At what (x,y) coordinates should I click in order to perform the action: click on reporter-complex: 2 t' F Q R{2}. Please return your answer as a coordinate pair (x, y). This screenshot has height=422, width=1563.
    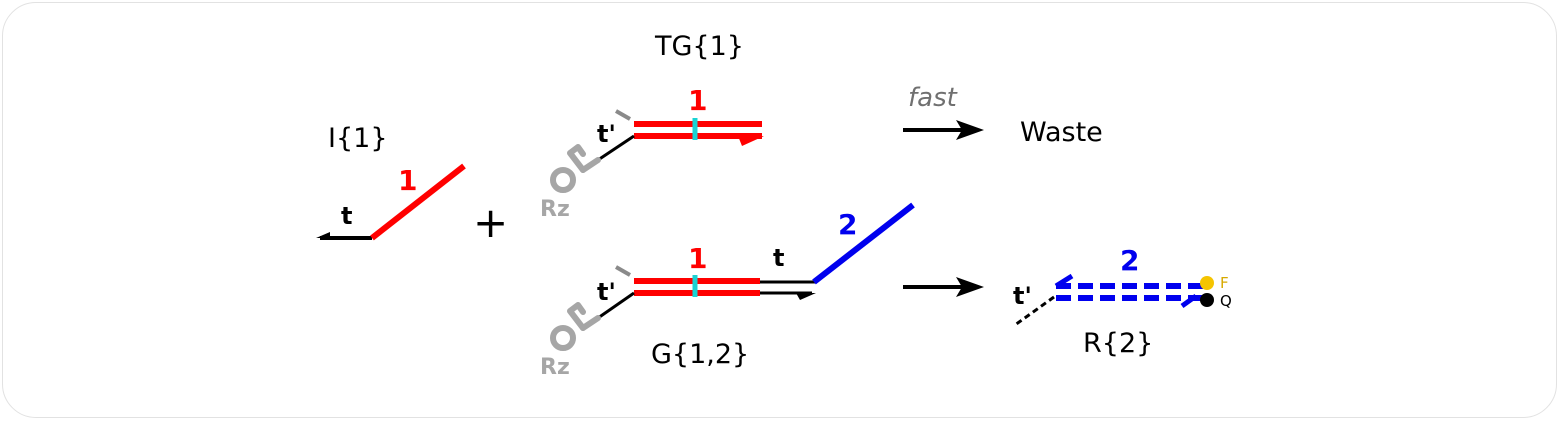
    Looking at the image, I should click on (1122, 301).